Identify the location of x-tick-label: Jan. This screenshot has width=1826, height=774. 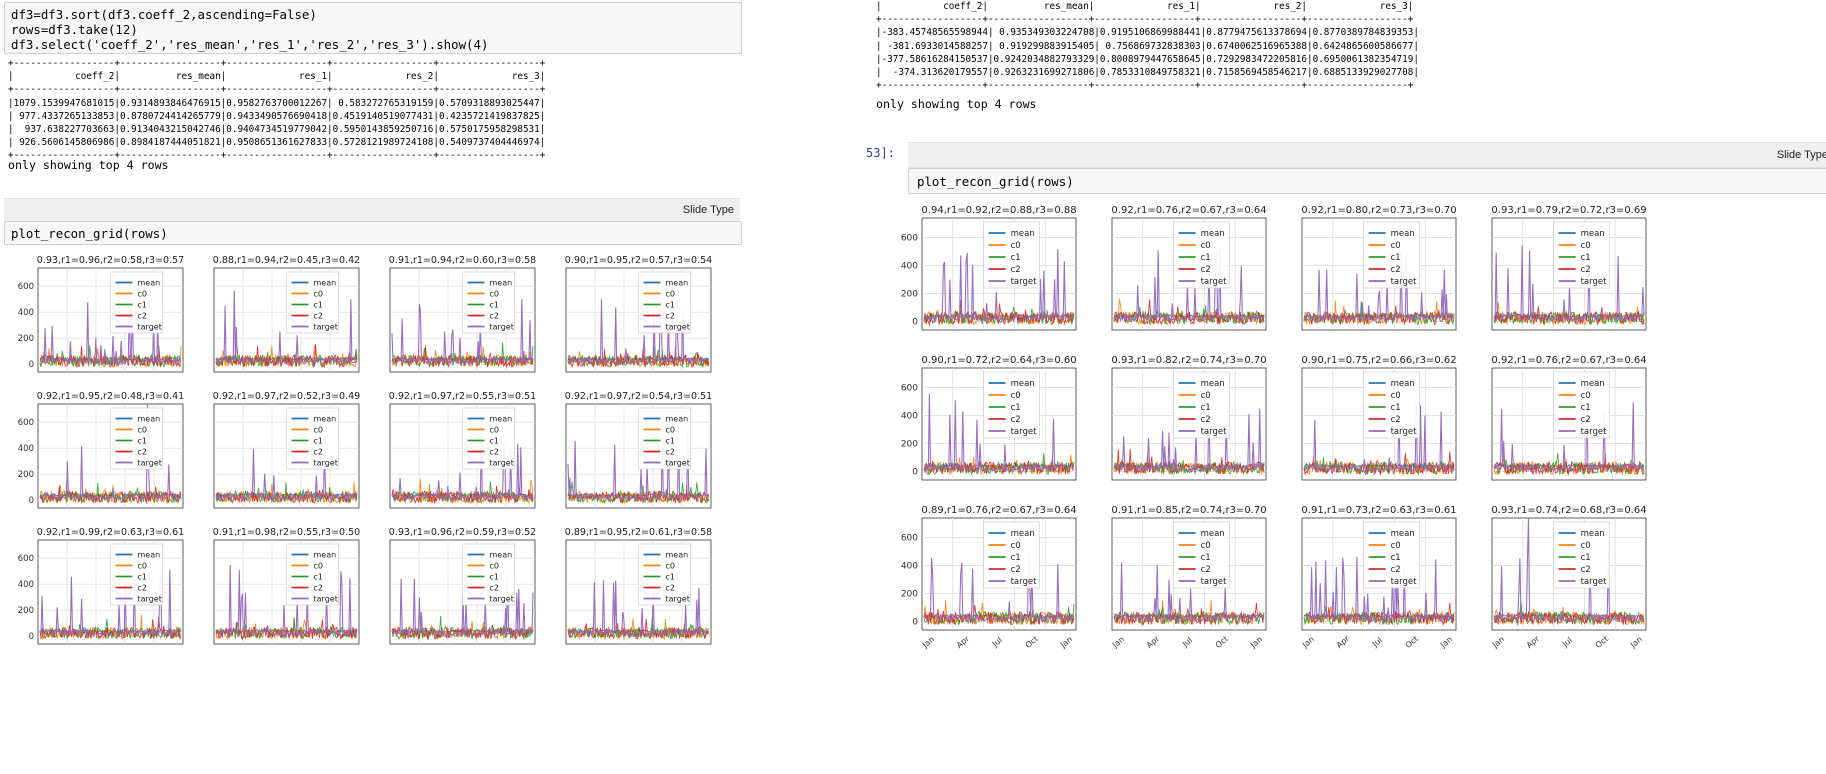
(928, 642).